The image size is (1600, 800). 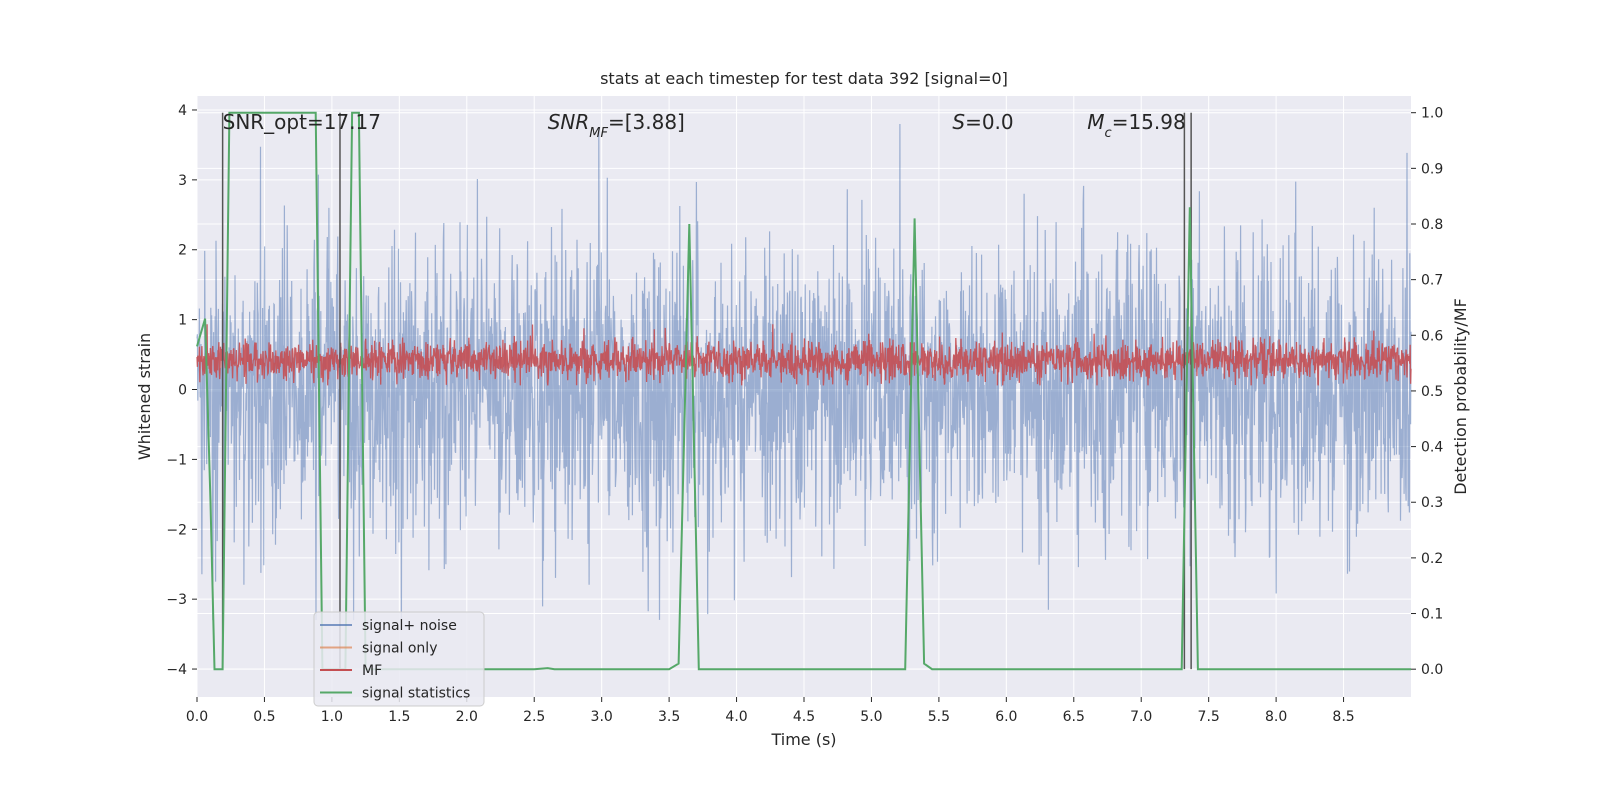 What do you see at coordinates (1276, 717) in the screenshot?
I see `x-tick-label: 8.0` at bounding box center [1276, 717].